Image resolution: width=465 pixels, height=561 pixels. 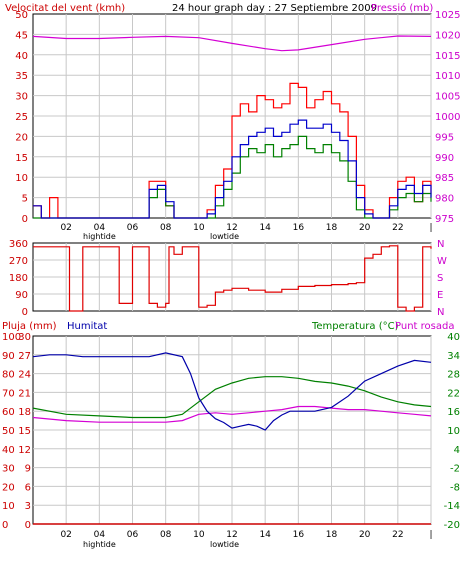 What do you see at coordinates (166, 535) in the screenshot?
I see `x-tick-label: 08` at bounding box center [166, 535].